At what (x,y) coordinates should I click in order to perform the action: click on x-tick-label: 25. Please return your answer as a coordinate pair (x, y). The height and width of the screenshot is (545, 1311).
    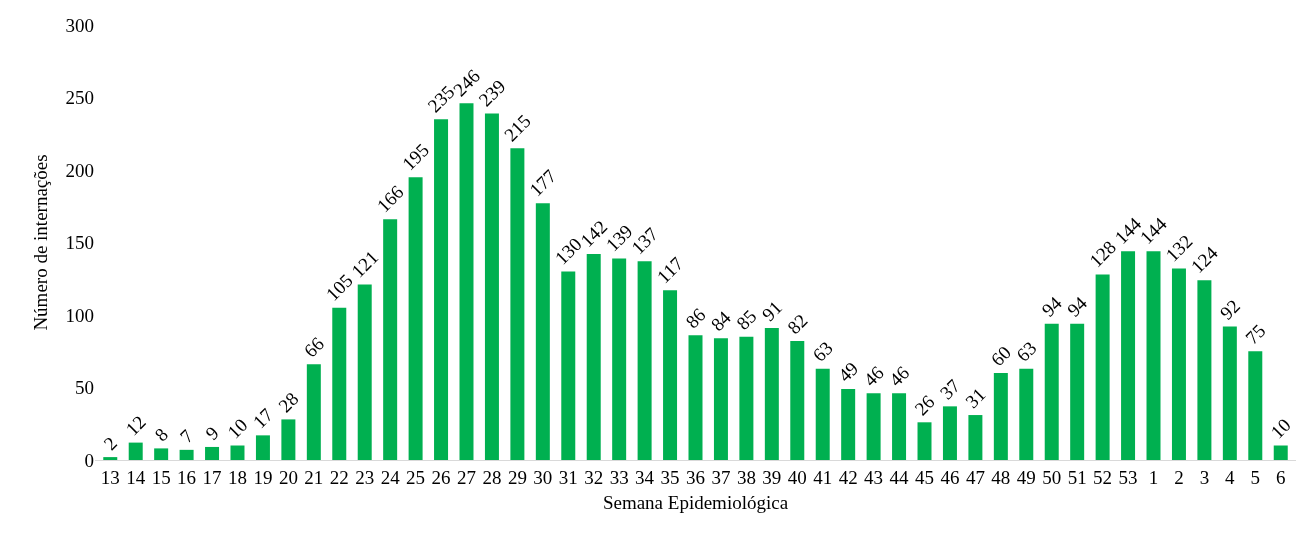
    Looking at the image, I should click on (416, 477).